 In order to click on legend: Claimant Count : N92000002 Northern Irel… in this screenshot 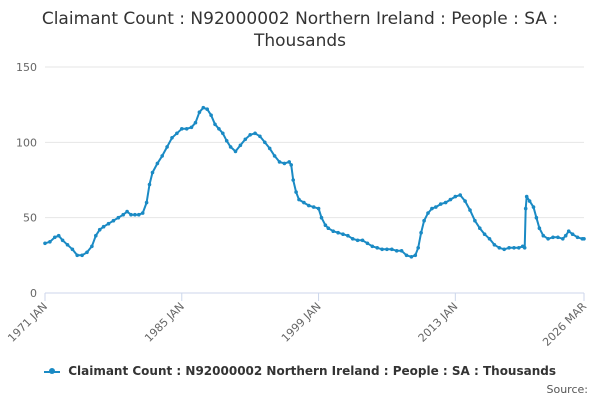, I will do `click(300, 371)`.